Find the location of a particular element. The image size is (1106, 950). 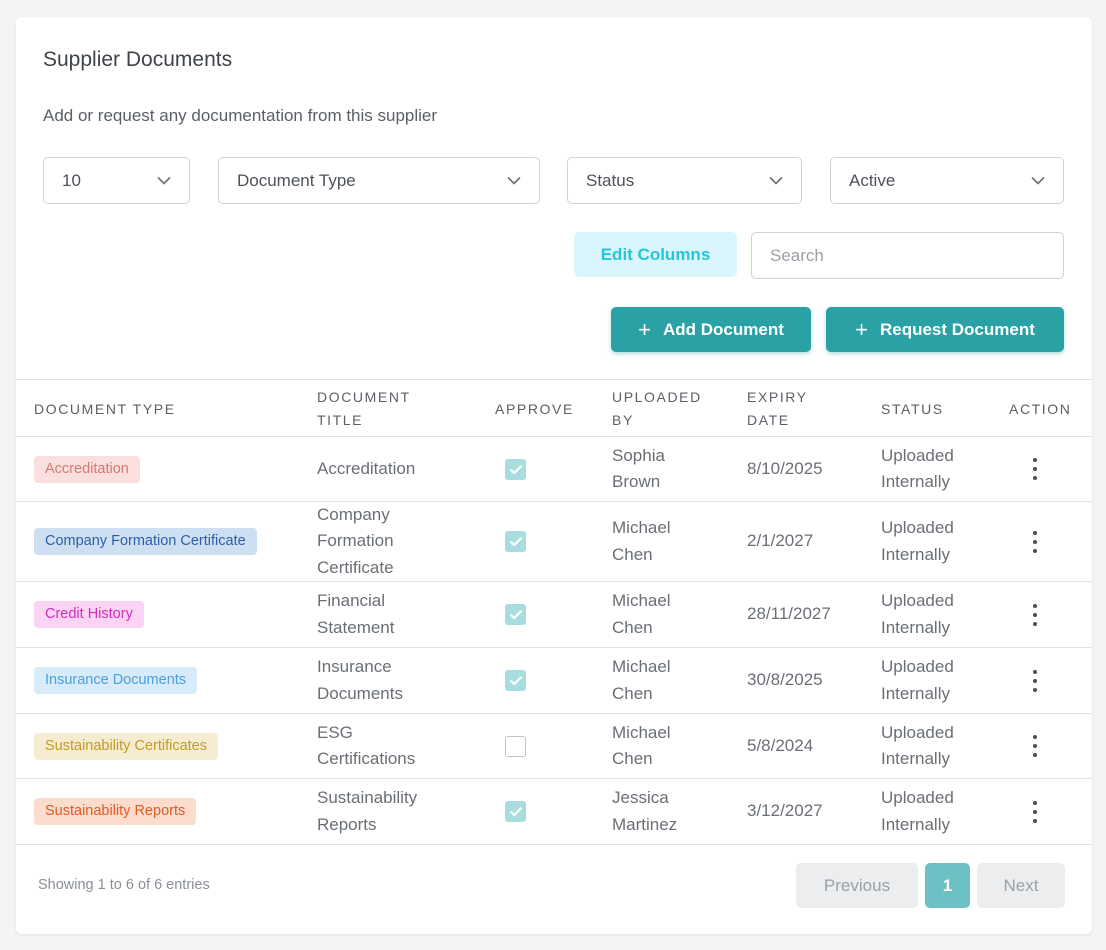

document-title-cell: Company Formation Certificate is located at coordinates (355, 540).